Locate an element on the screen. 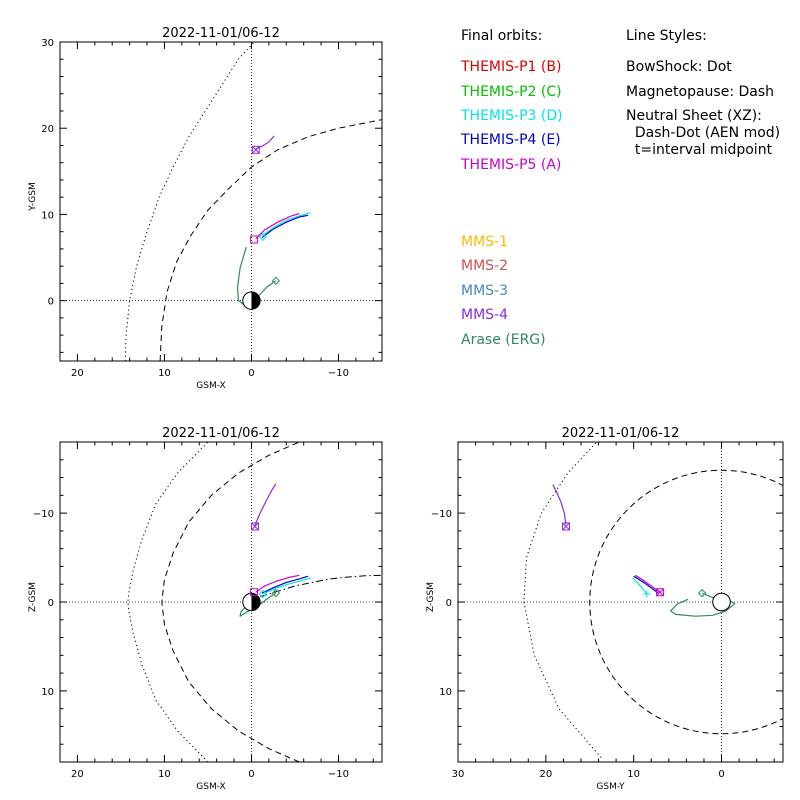  marker-themis-p5-a-cross is located at coordinates (660, 592).